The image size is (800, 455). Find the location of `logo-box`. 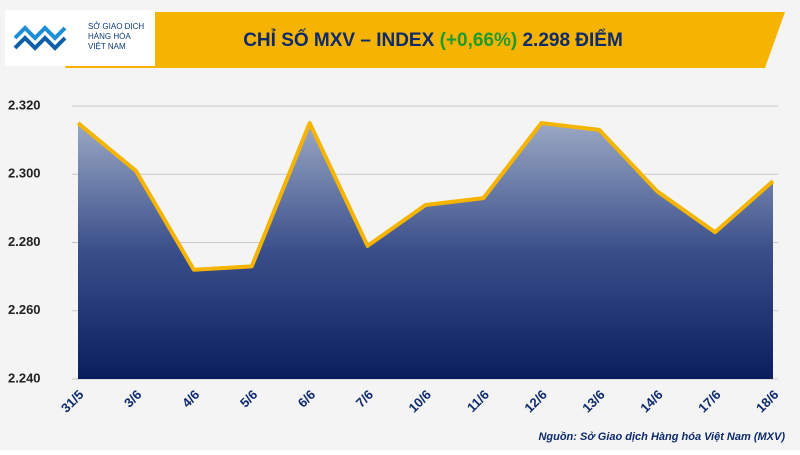

logo-box is located at coordinates (80, 38).